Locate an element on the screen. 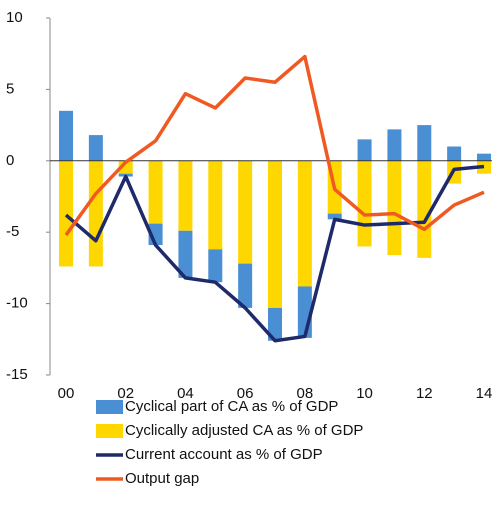 The height and width of the screenshot is (509, 496). y-tick-label: 0 is located at coordinates (10, 160).